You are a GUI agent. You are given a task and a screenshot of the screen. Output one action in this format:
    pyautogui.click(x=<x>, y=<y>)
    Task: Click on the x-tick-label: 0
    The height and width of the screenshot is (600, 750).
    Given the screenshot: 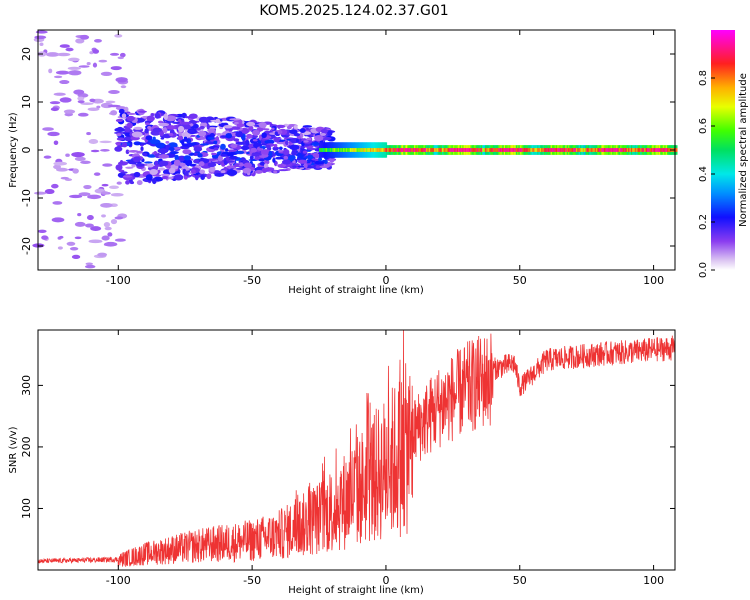 What is the action you would take?
    pyautogui.click(x=385, y=580)
    